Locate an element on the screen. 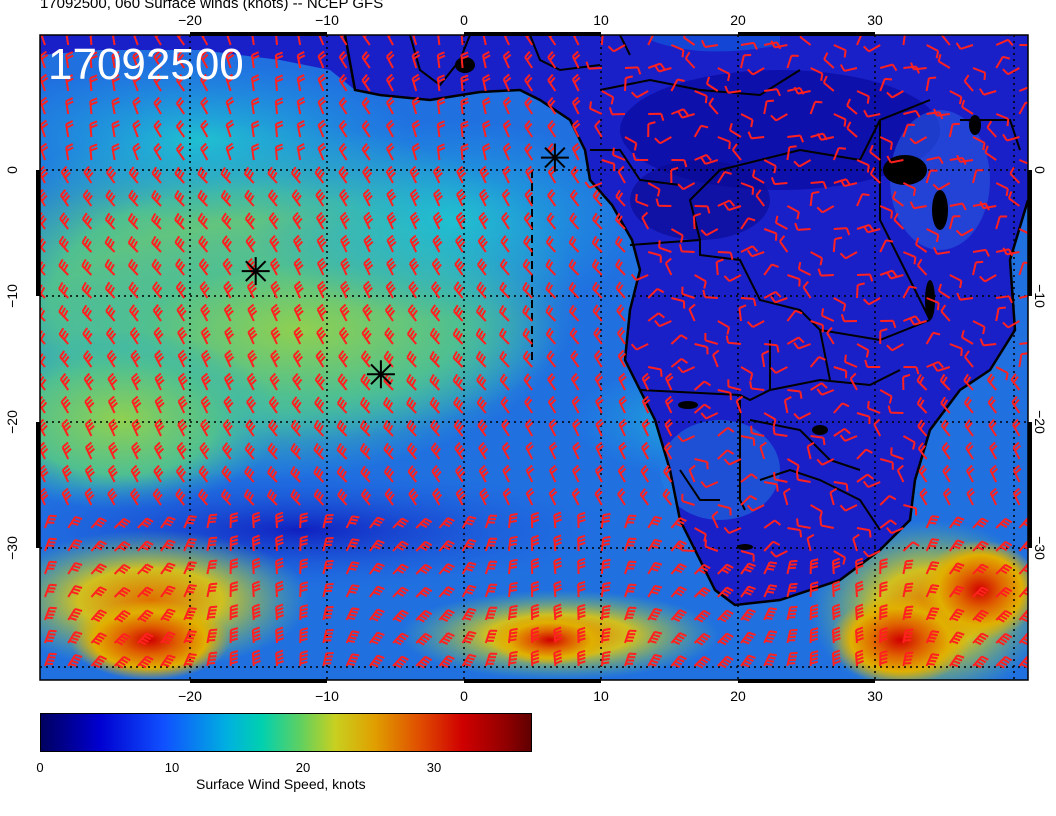 The image size is (1056, 816). colorbar-label: Surface Wind Speed, knots is located at coordinates (281, 784).